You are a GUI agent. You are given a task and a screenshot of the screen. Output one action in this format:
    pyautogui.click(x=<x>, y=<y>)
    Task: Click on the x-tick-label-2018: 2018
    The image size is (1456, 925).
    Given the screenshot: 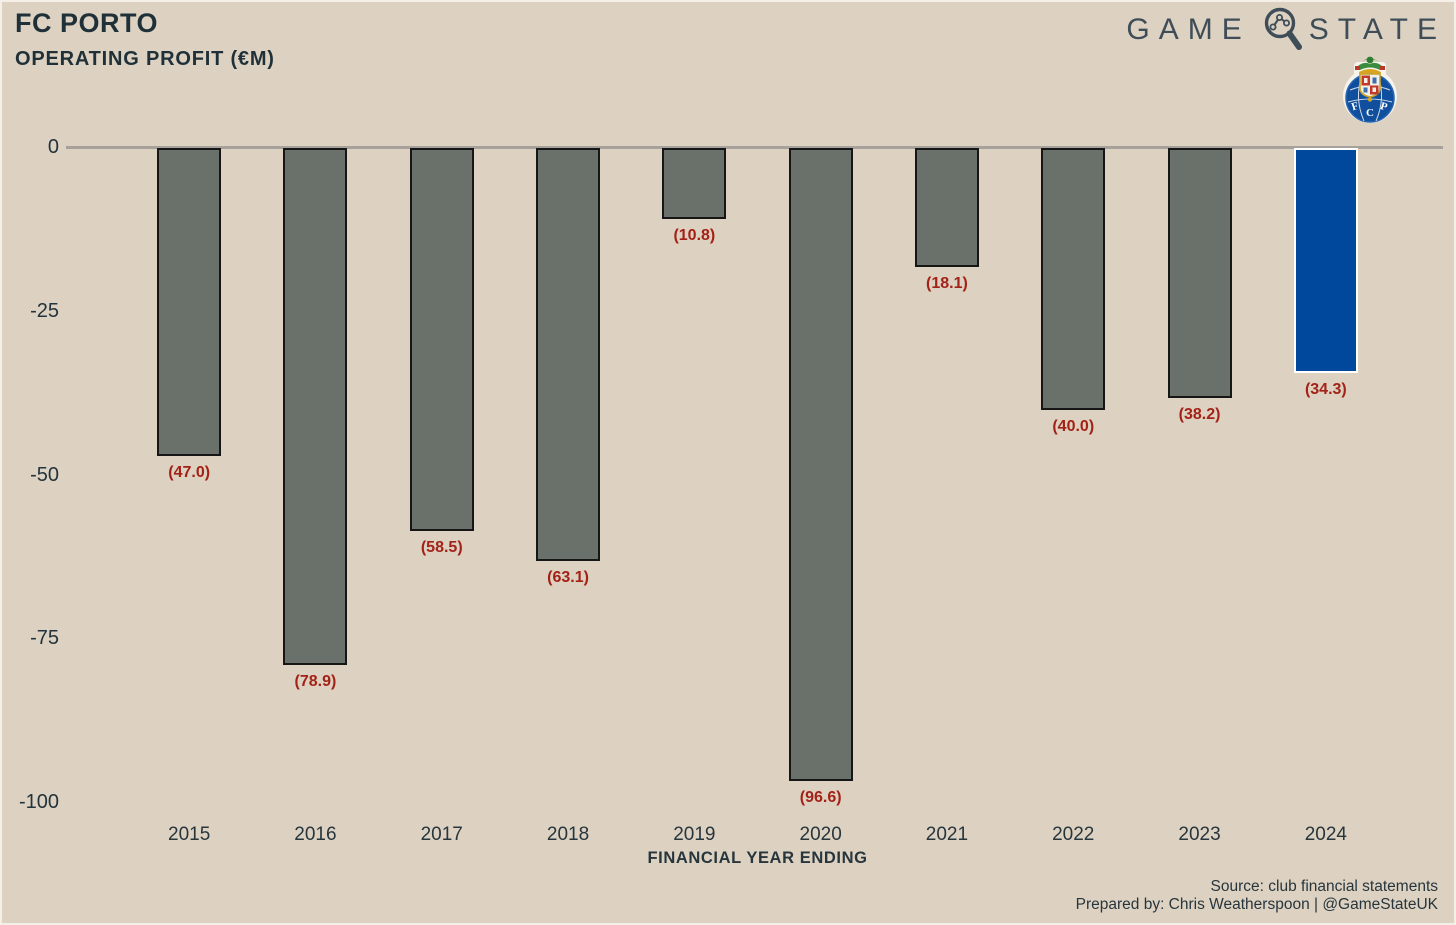 What is the action you would take?
    pyautogui.click(x=568, y=834)
    